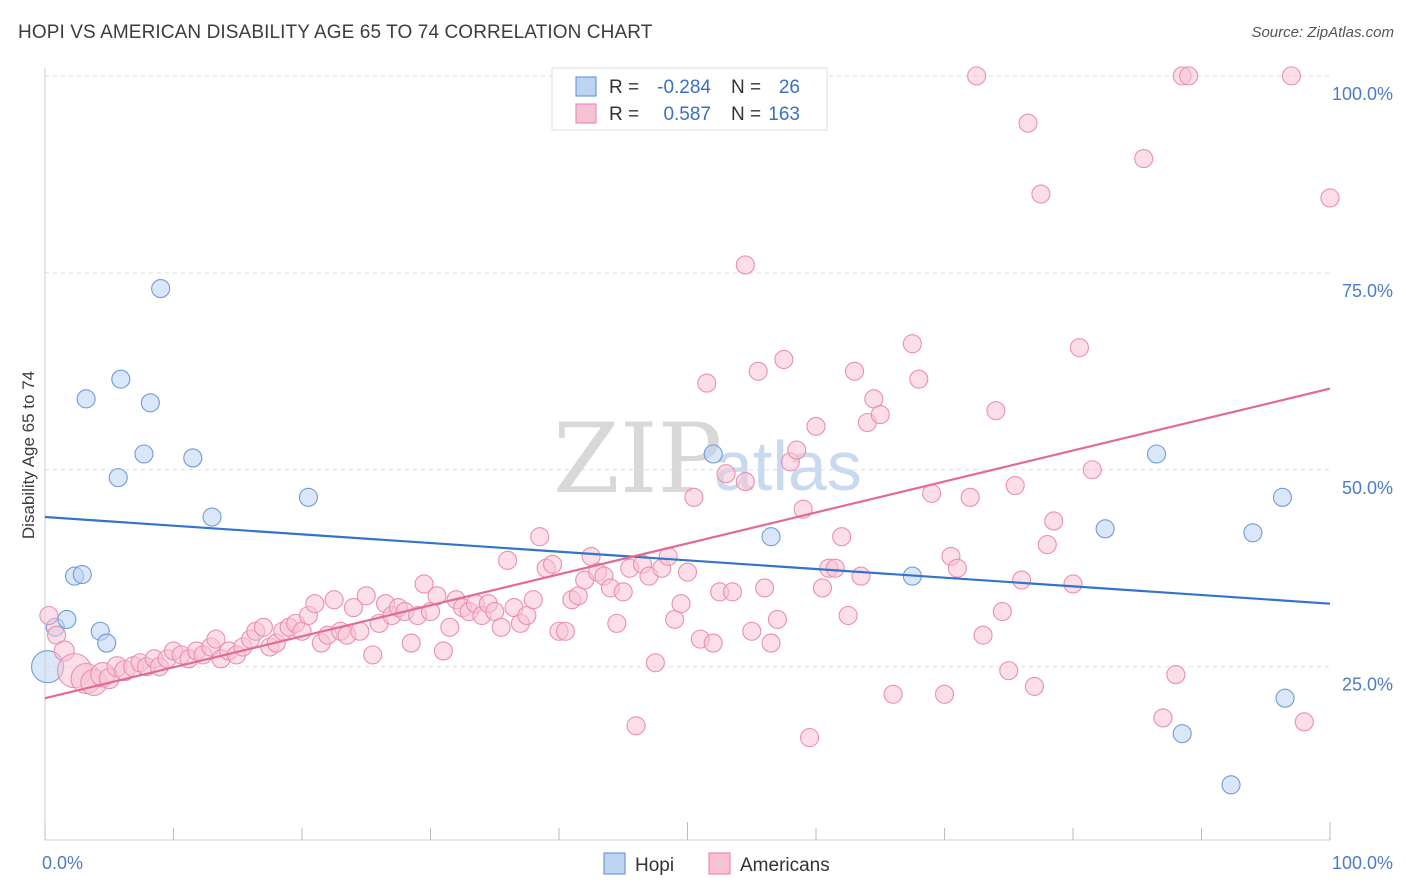 The height and width of the screenshot is (892, 1406). What do you see at coordinates (784, 114) in the screenshot?
I see `legend-americans-n-value: 163` at bounding box center [784, 114].